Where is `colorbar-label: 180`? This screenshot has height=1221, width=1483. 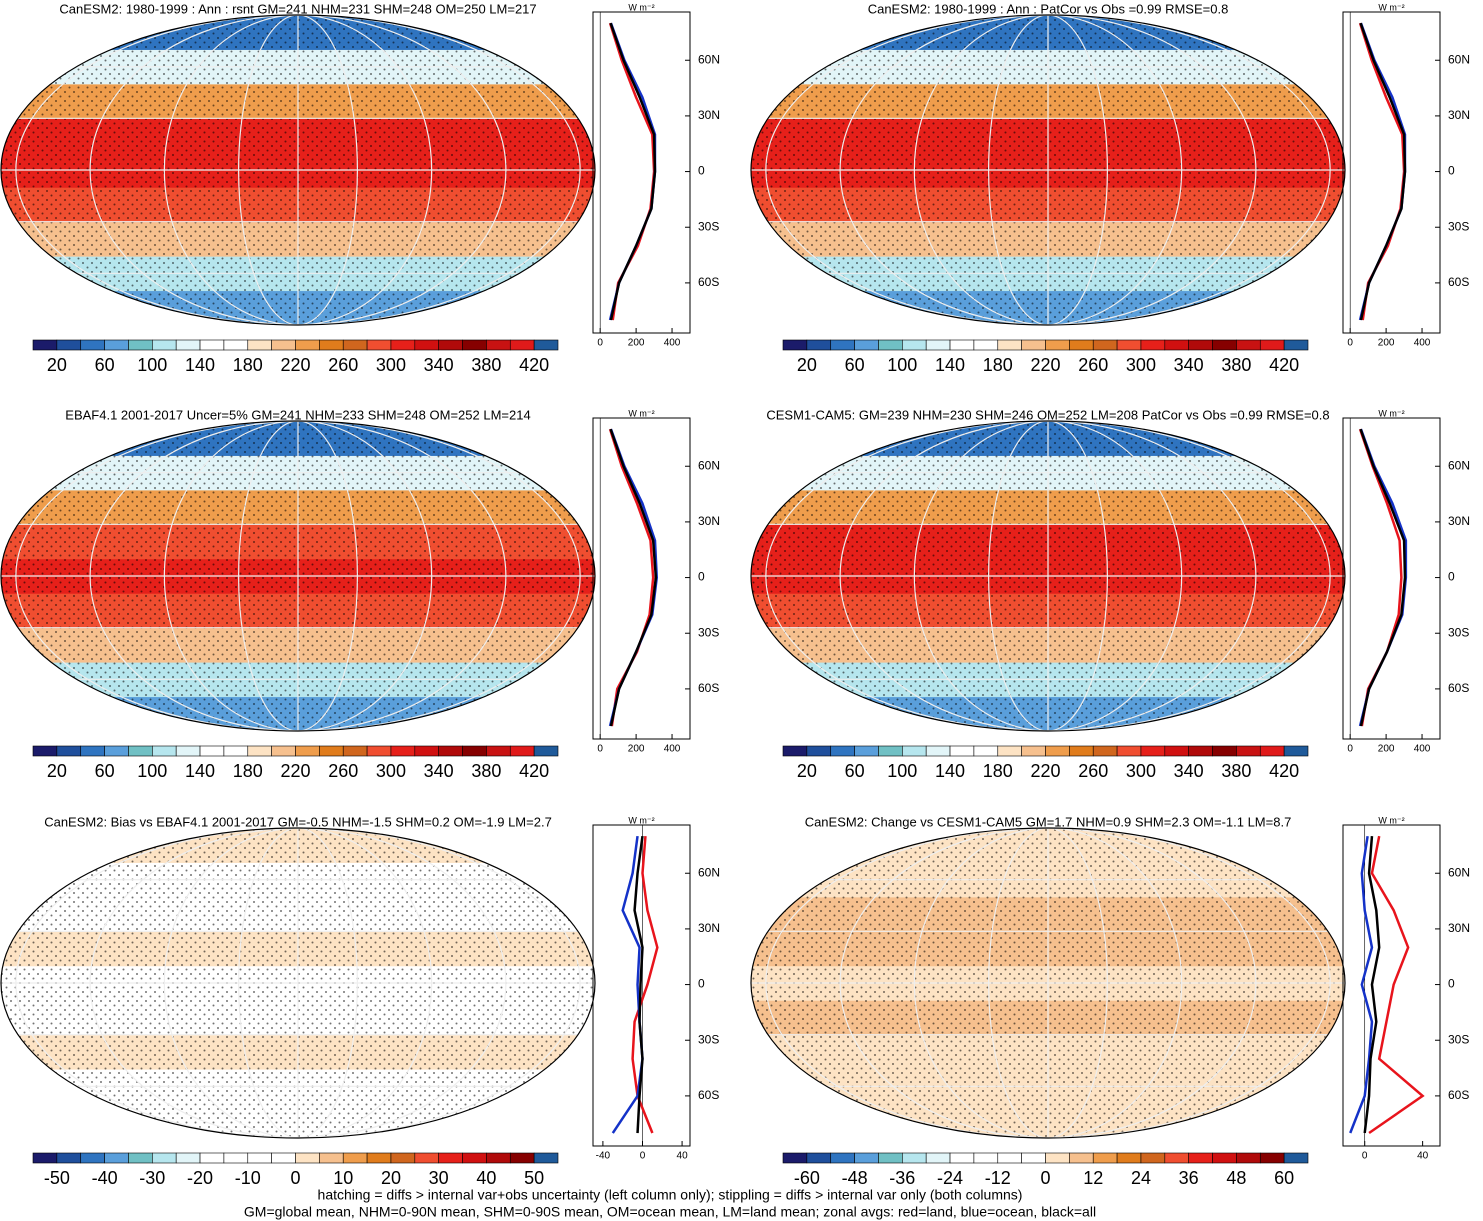 colorbar-label: 180 is located at coordinates (248, 771).